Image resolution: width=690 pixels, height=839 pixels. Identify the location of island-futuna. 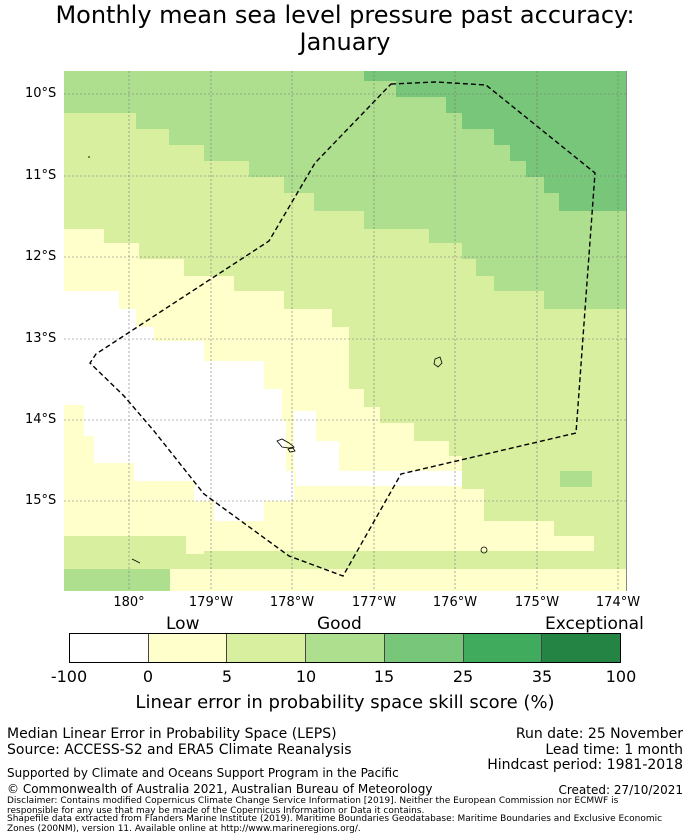
(291, 450).